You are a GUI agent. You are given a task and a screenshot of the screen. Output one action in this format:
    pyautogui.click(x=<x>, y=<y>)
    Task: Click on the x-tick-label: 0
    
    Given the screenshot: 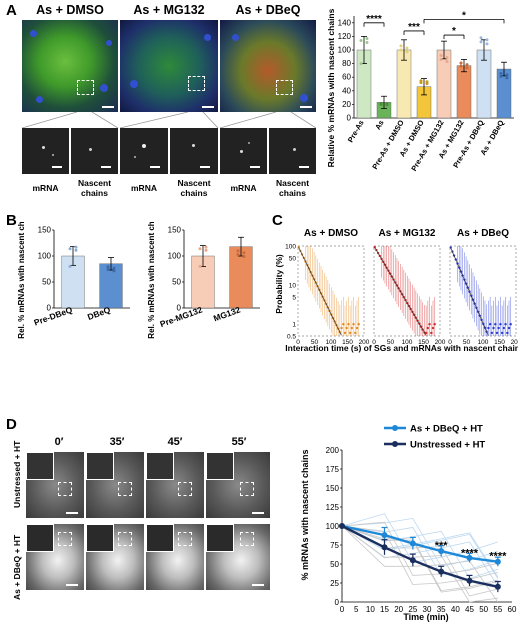 What is the action you would take?
    pyautogui.click(x=298, y=342)
    